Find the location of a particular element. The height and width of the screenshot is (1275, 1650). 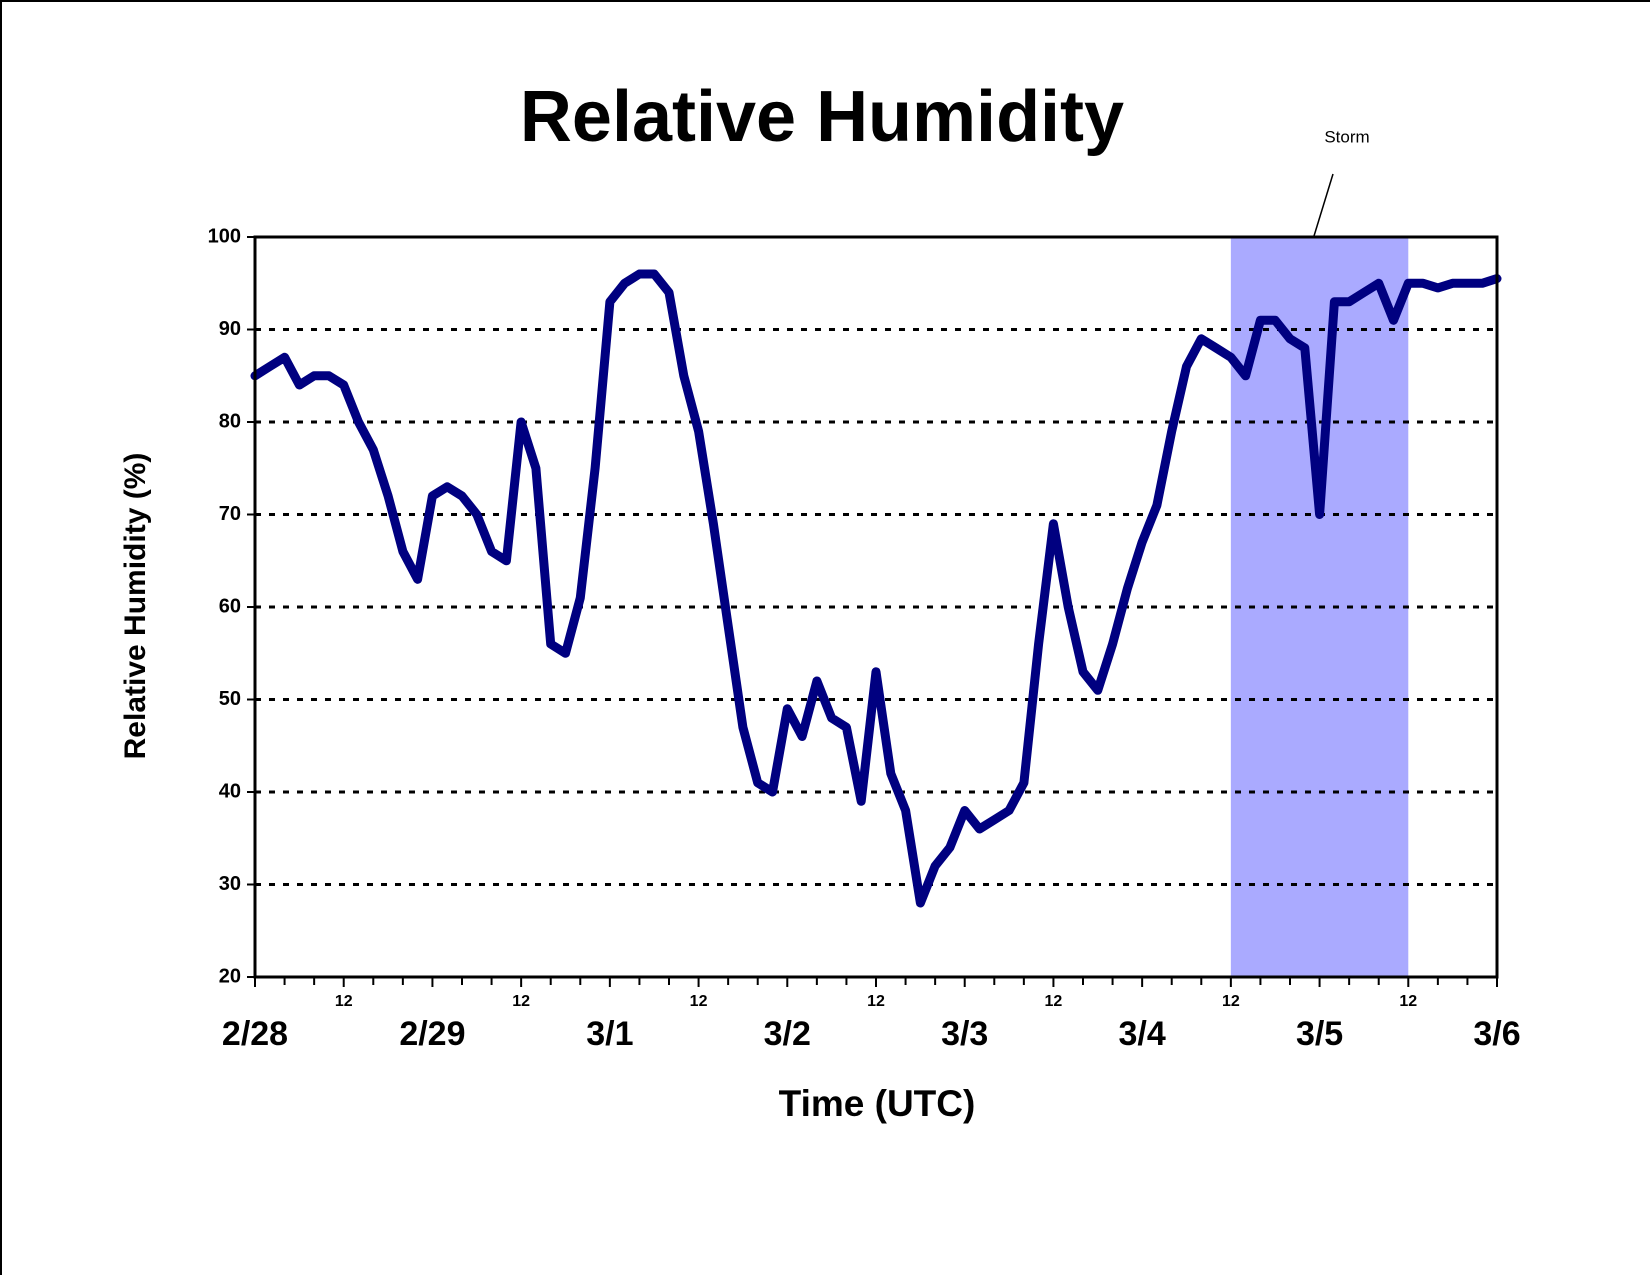

x-tick-label: 2/29 is located at coordinates (432, 1034).